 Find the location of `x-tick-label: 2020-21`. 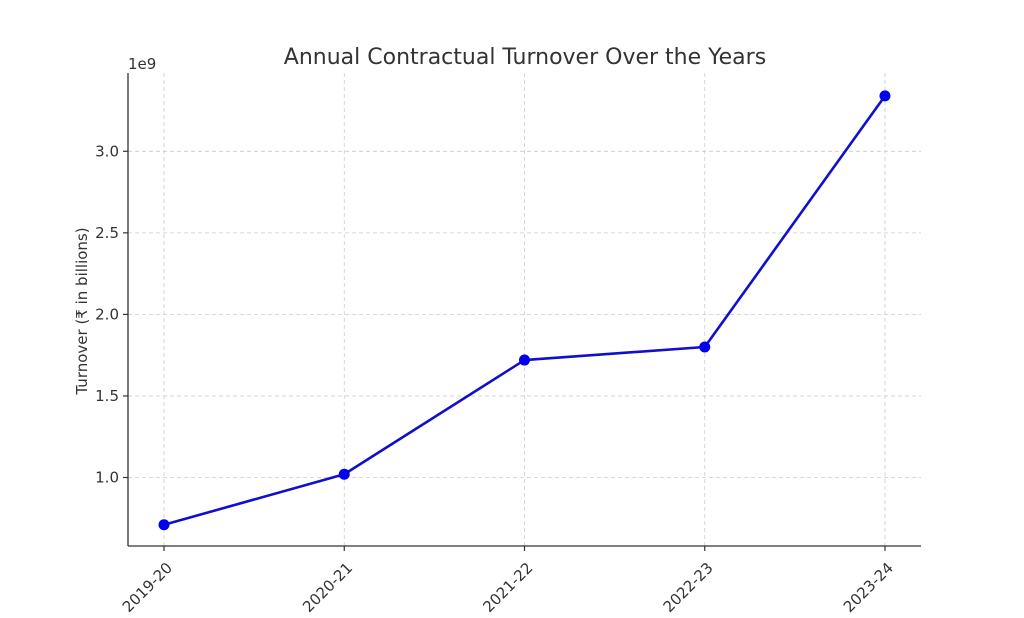

x-tick-label: 2020-21 is located at coordinates (327, 586).